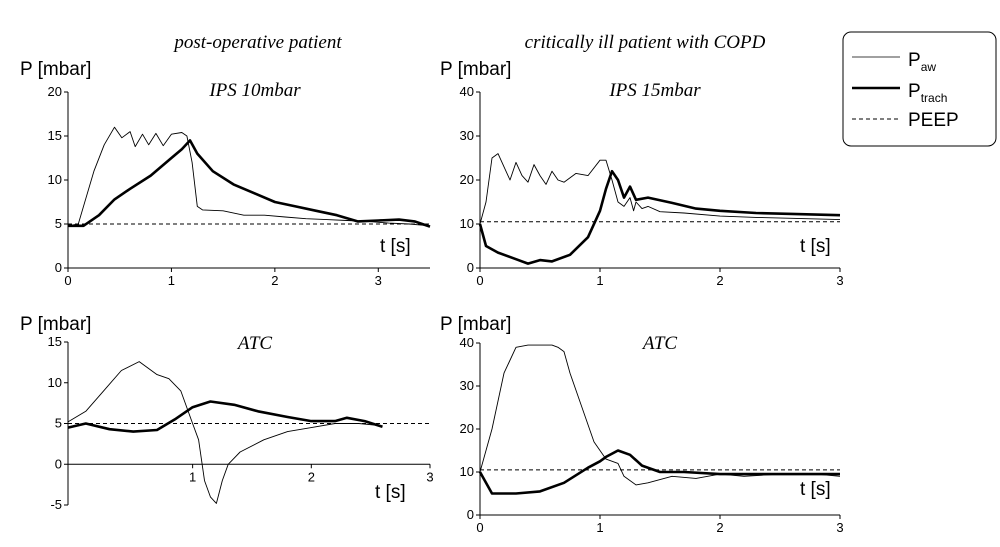 The image size is (1000, 547). Describe the element at coordinates (933, 120) in the screenshot. I see `legend-label-peep: PEEP` at that location.